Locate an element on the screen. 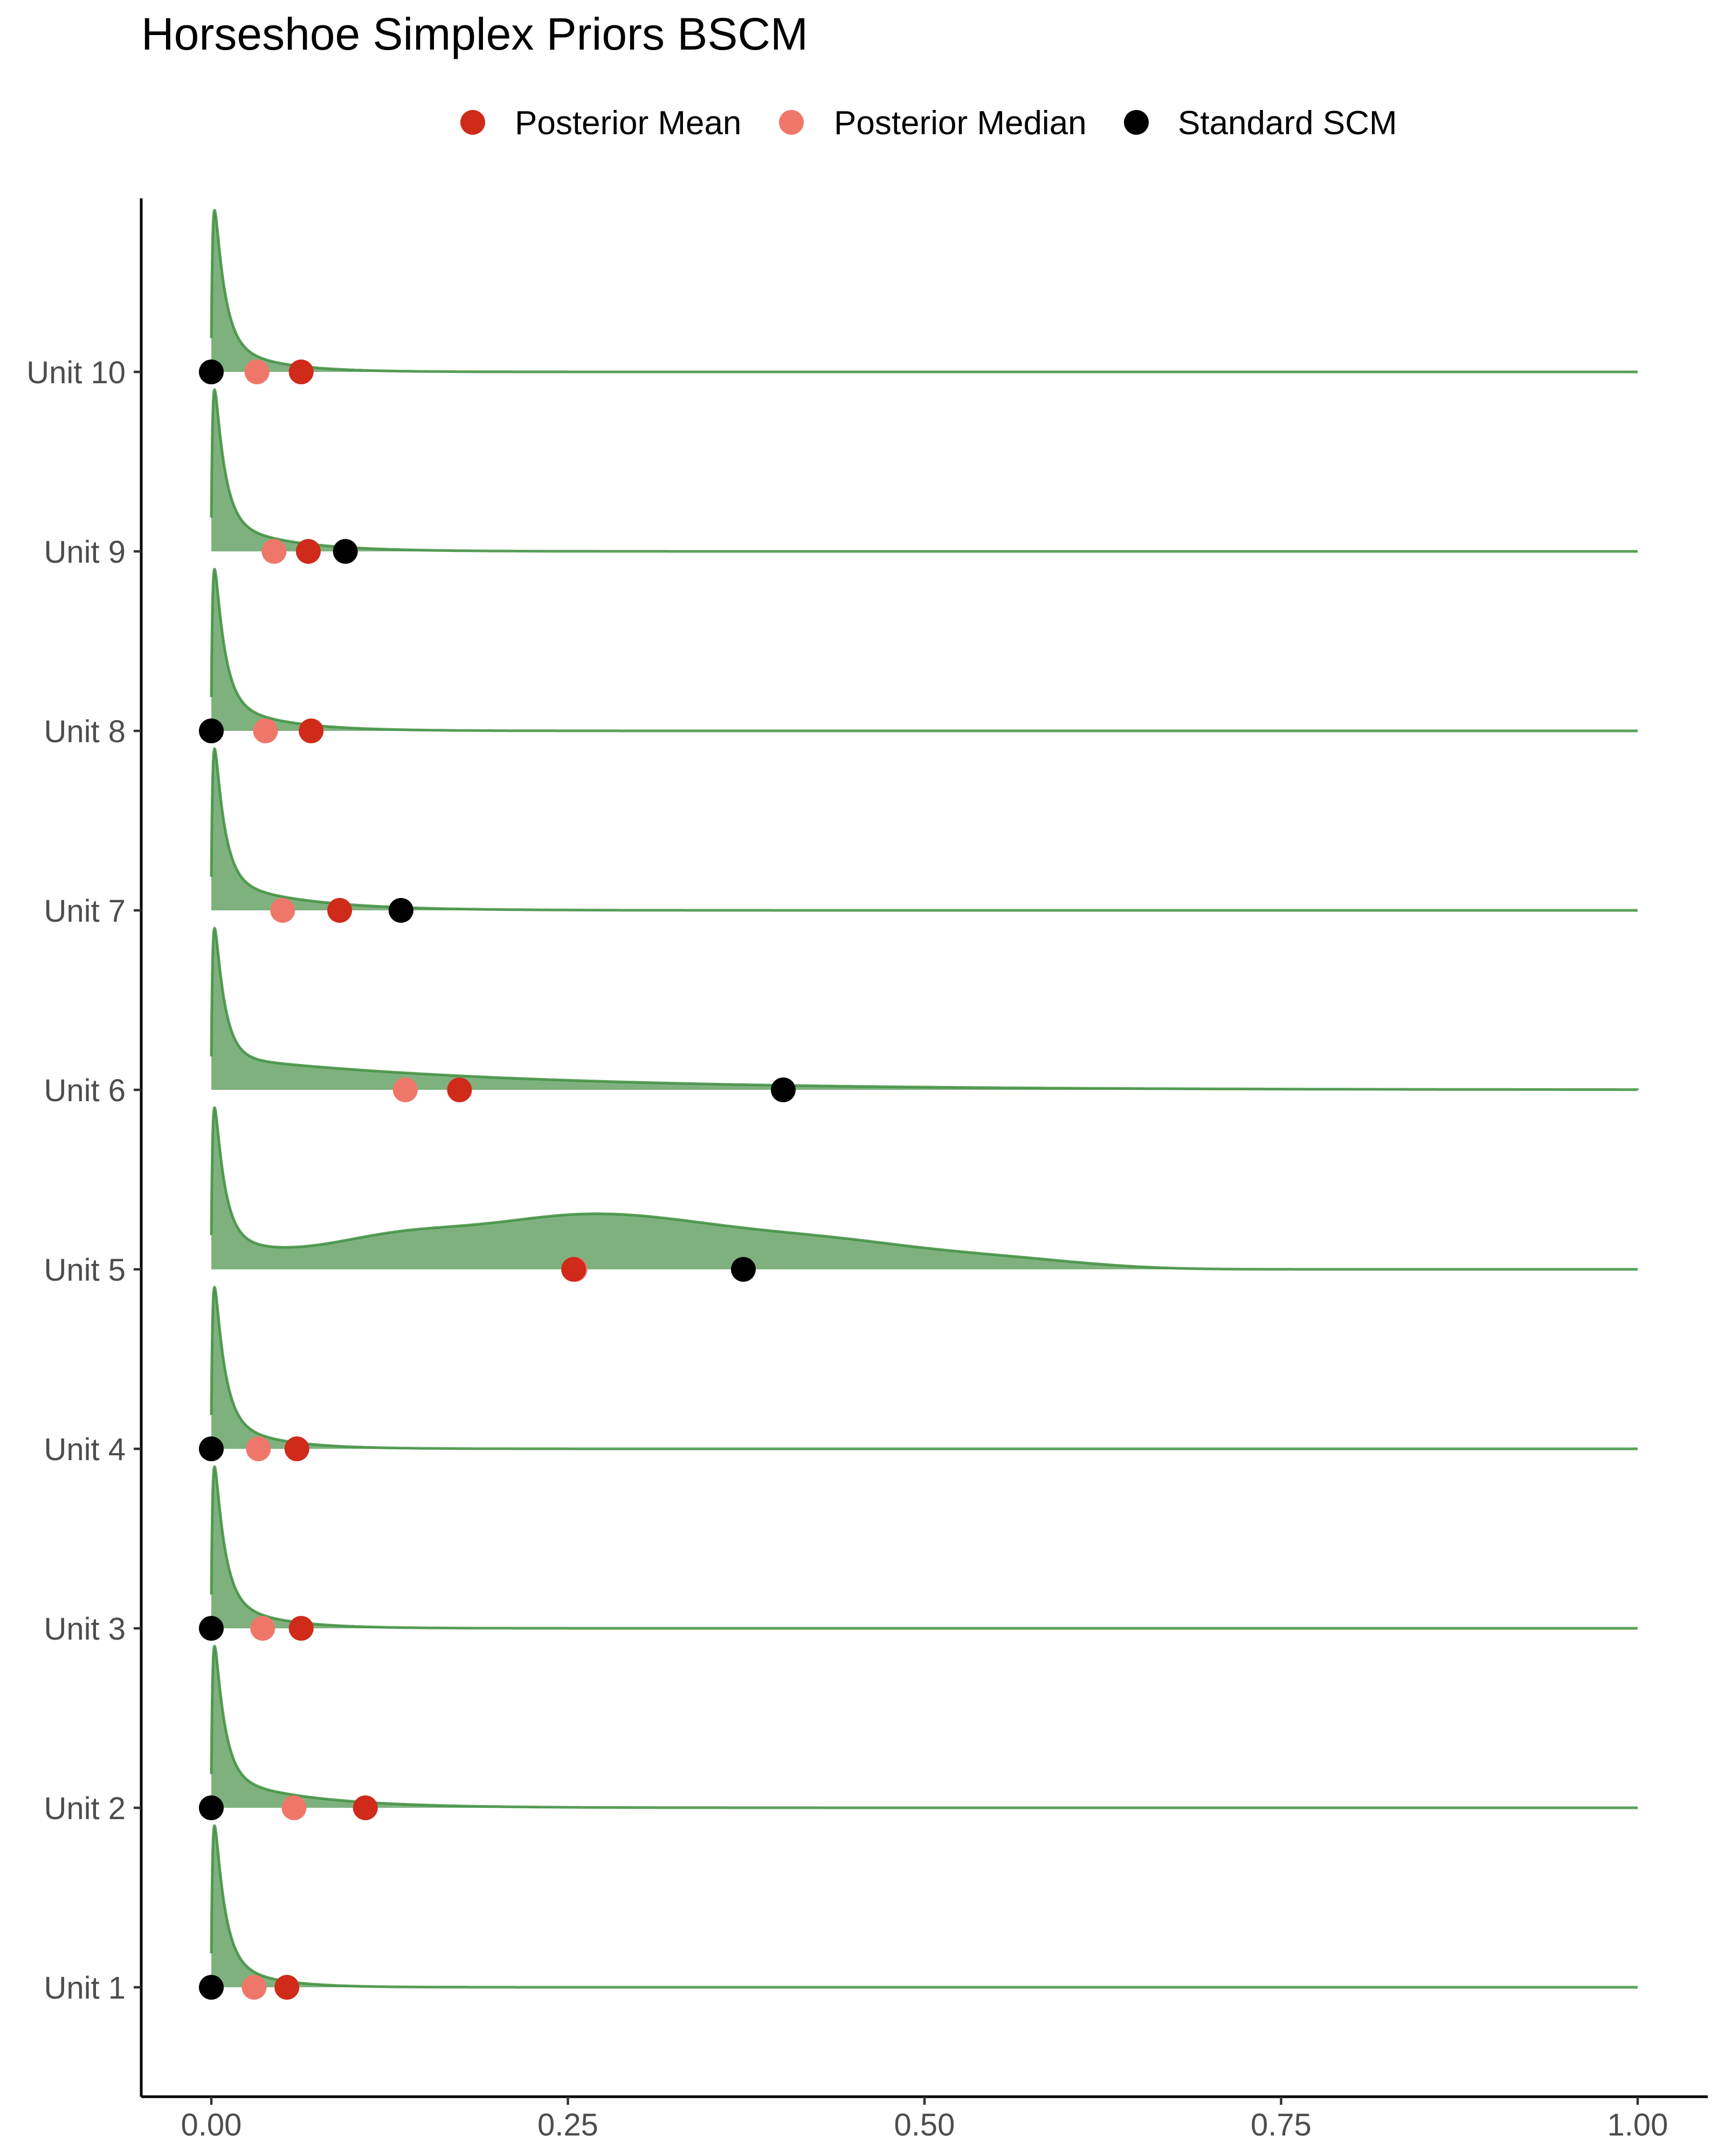 The width and height of the screenshot is (1725, 2156). y-tick-label-unit-10: Unit 10 is located at coordinates (76, 372).